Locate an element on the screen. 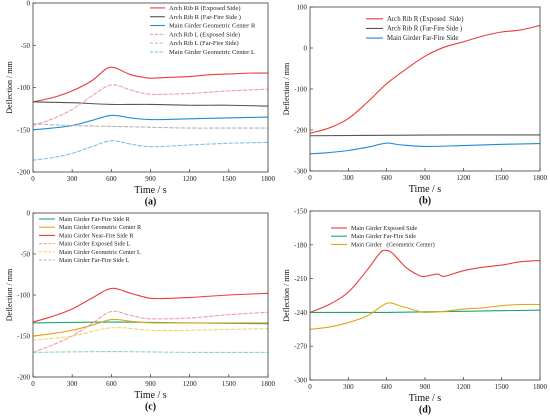  panel-label: (d) is located at coordinates (425, 410).